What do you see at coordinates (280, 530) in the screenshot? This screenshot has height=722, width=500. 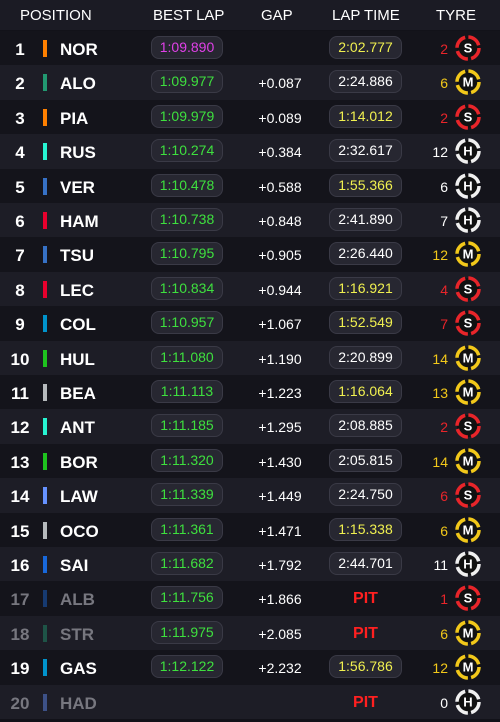 I see `gap: +1.471` at bounding box center [280, 530].